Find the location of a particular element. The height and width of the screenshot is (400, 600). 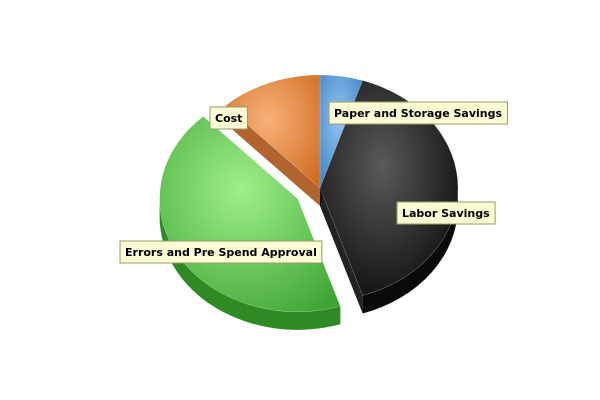

slice-labor-label-text: Labor Savings is located at coordinates (446, 213).